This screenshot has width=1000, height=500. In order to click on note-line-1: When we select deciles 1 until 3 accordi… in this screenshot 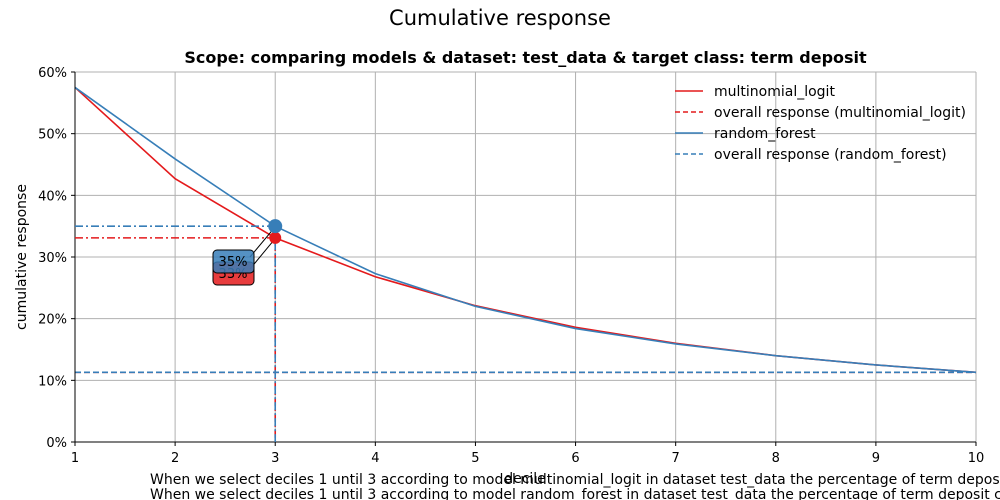, I will do `click(575, 480)`.